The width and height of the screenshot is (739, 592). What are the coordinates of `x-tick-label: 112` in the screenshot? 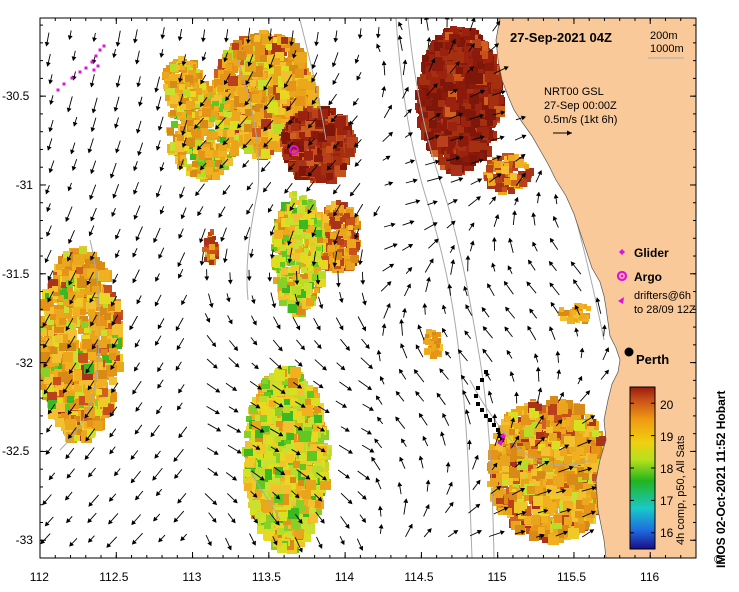 It's located at (39, 577).